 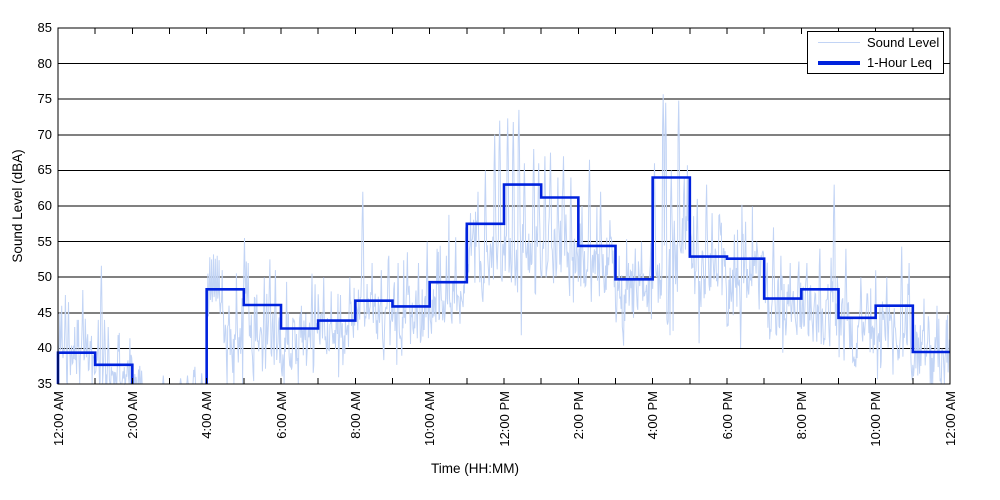 I want to click on y-tick-label-80: 80, so click(x=44, y=63).